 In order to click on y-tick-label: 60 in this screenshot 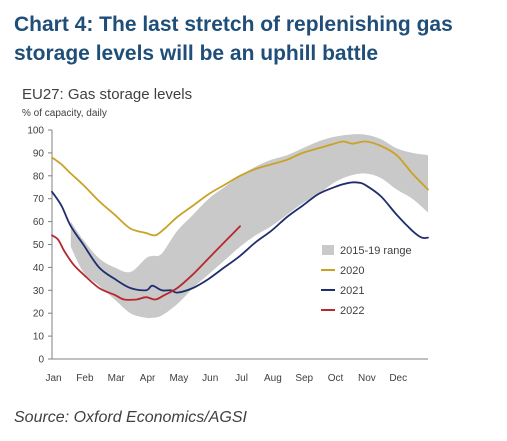, I will do `click(39, 222)`.